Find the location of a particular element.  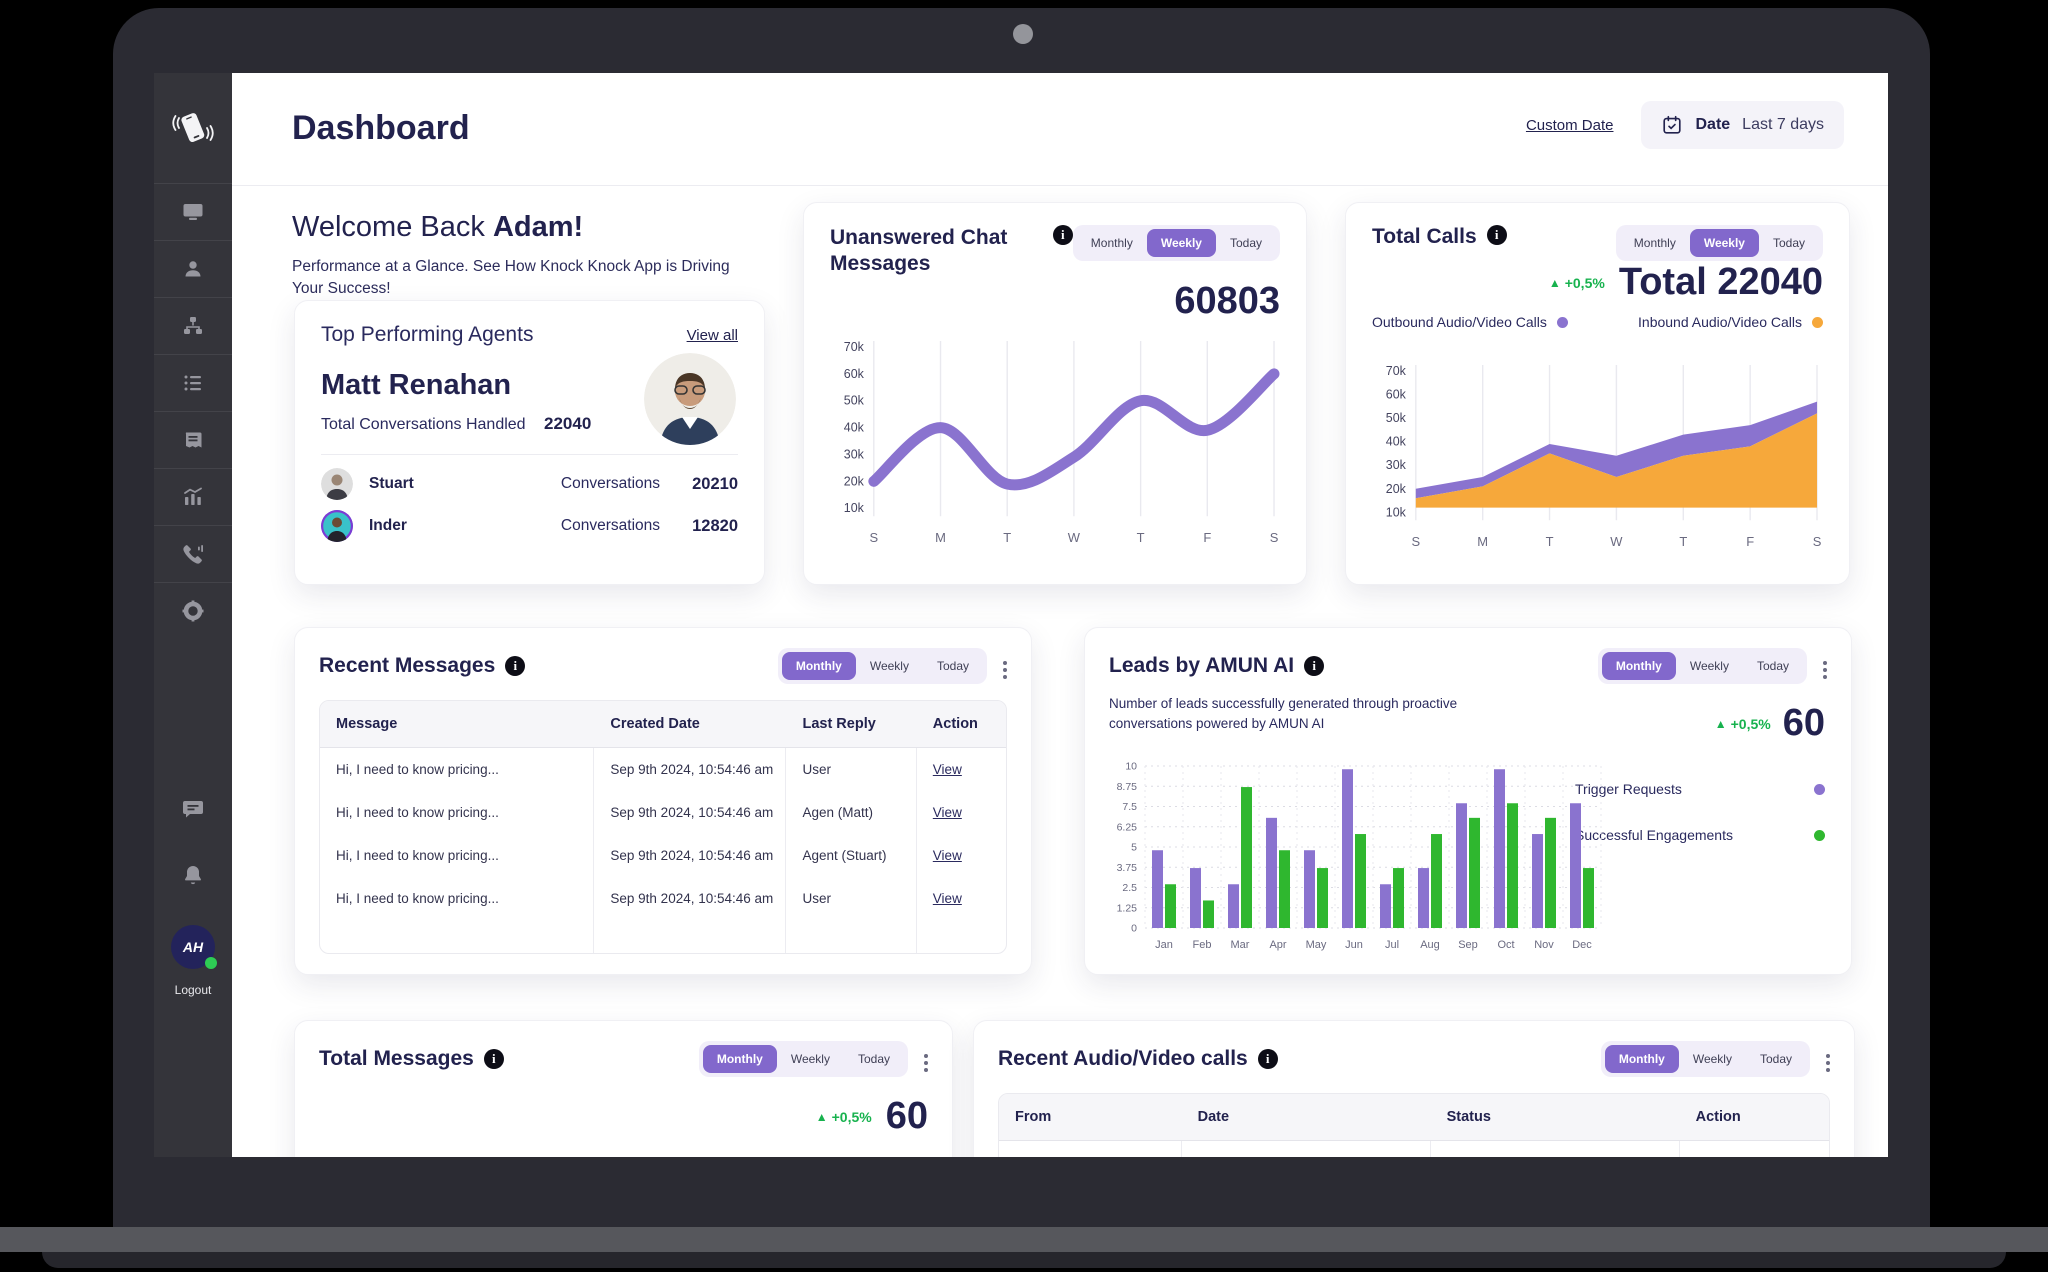

column-header: Date is located at coordinates (1213, 1117).